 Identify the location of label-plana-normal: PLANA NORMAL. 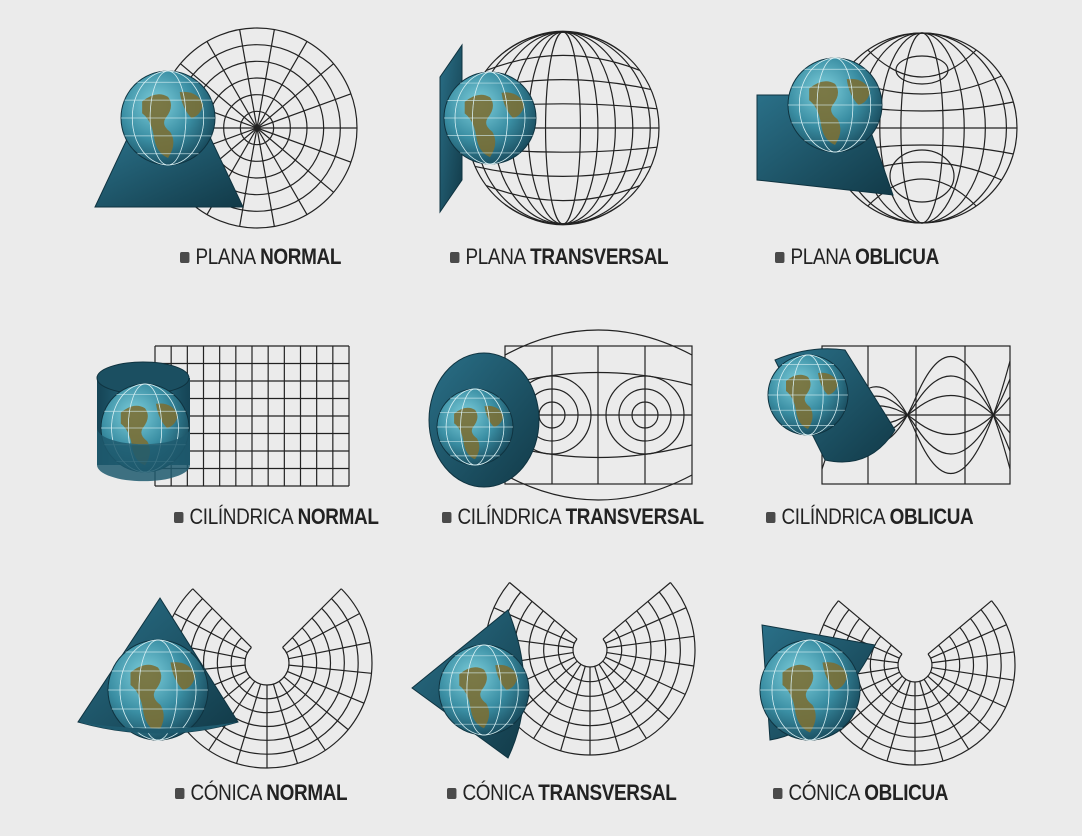
(260, 257).